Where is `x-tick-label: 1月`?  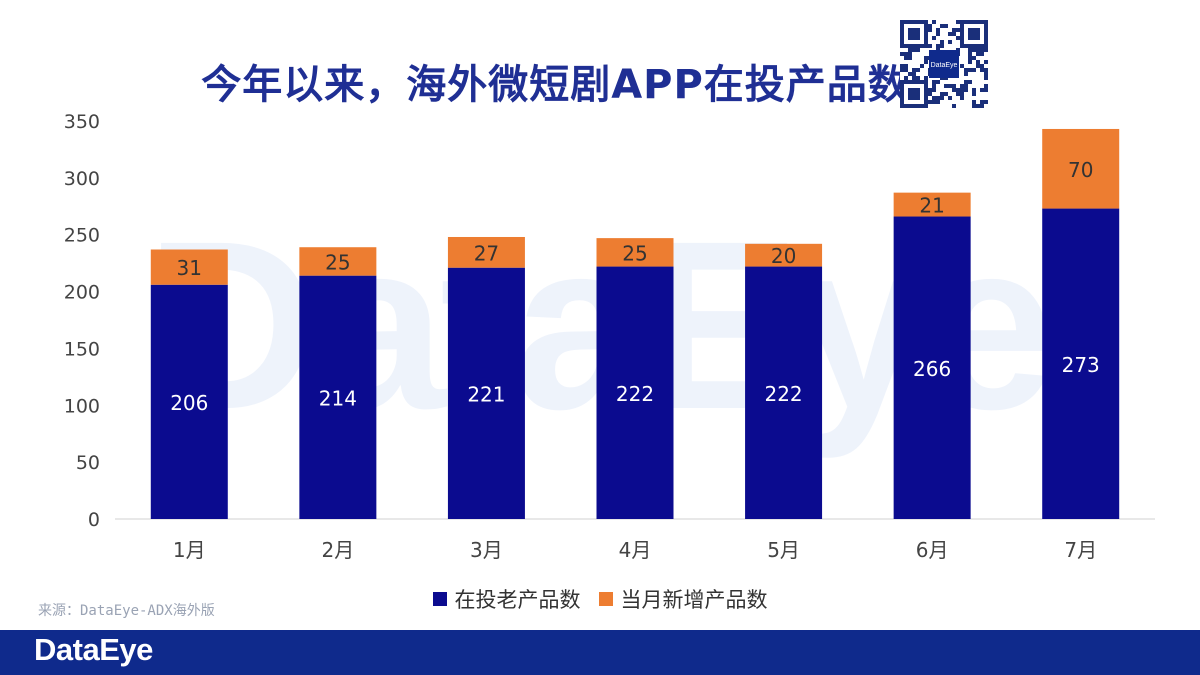
x-tick-label: 1月 is located at coordinates (189, 550).